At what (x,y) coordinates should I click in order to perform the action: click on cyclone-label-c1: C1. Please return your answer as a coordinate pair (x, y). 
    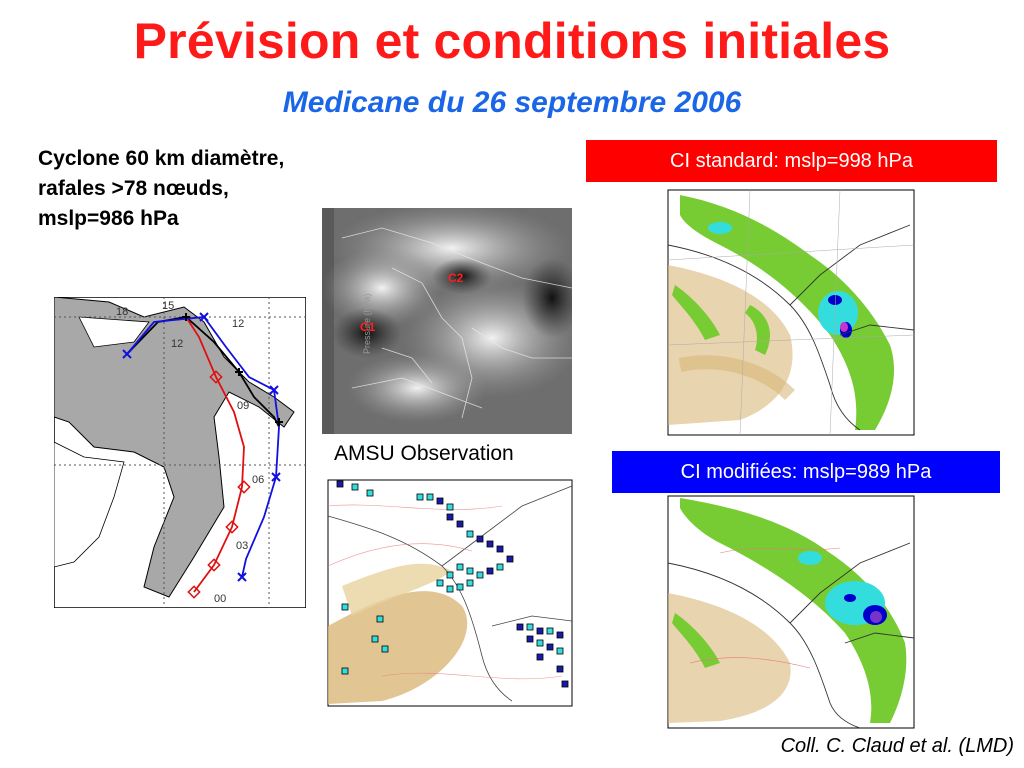
    Looking at the image, I should click on (368, 327).